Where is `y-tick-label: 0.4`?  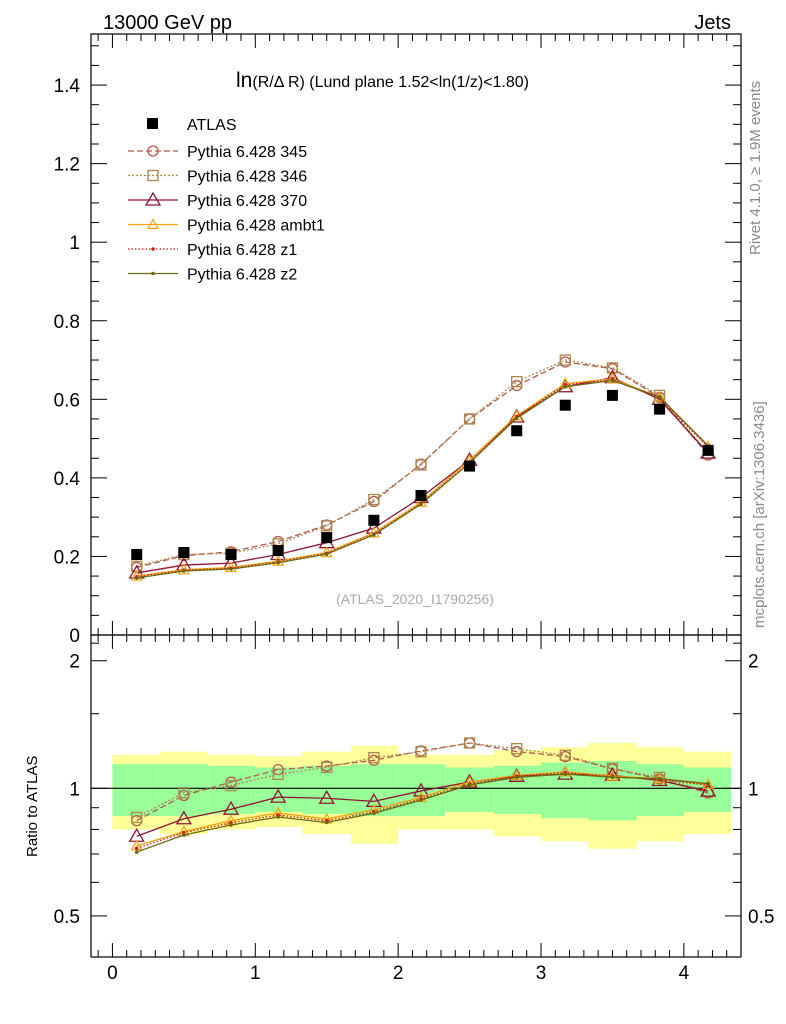
y-tick-label: 0.4 is located at coordinates (67, 479).